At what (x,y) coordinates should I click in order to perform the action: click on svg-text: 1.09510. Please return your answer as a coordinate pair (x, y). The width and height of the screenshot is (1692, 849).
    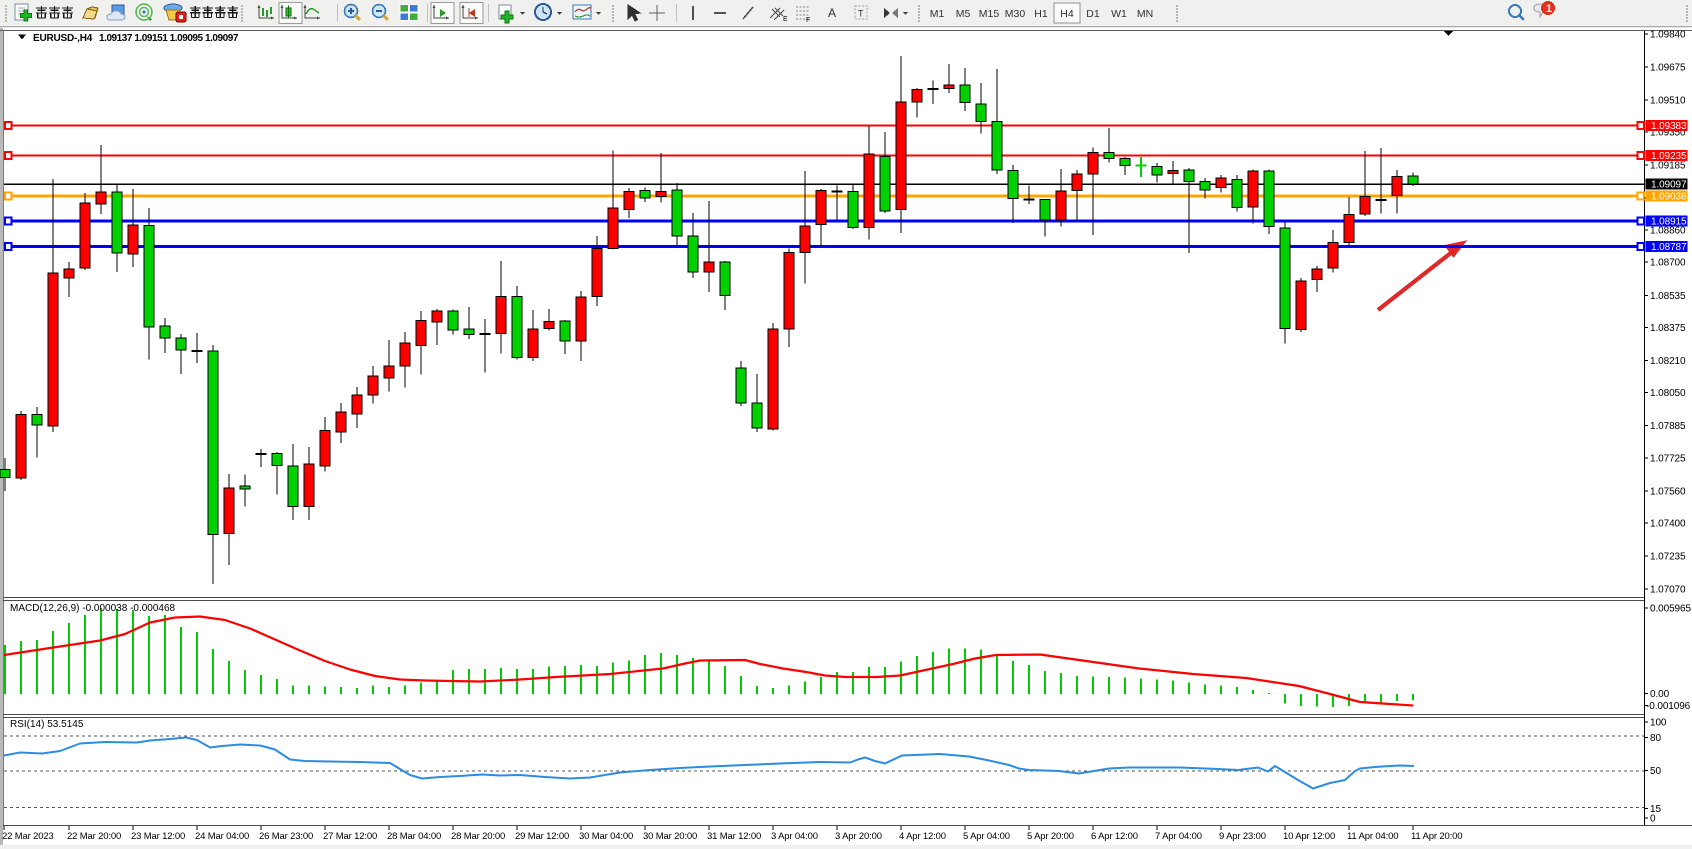
    Looking at the image, I should click on (1668, 101).